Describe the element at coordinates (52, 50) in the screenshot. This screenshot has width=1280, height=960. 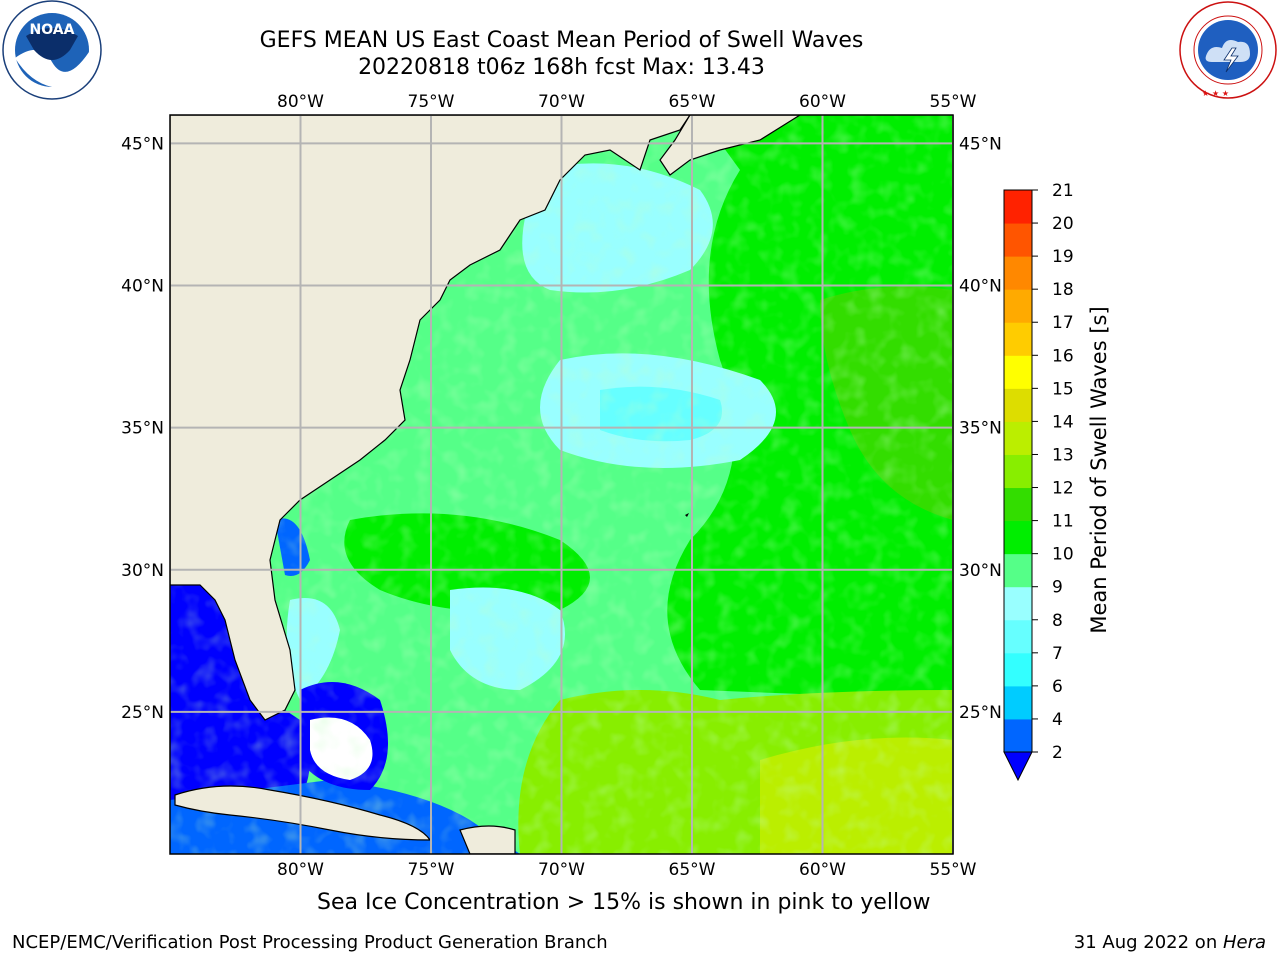
I see `noaa-logo: NOAA` at that location.